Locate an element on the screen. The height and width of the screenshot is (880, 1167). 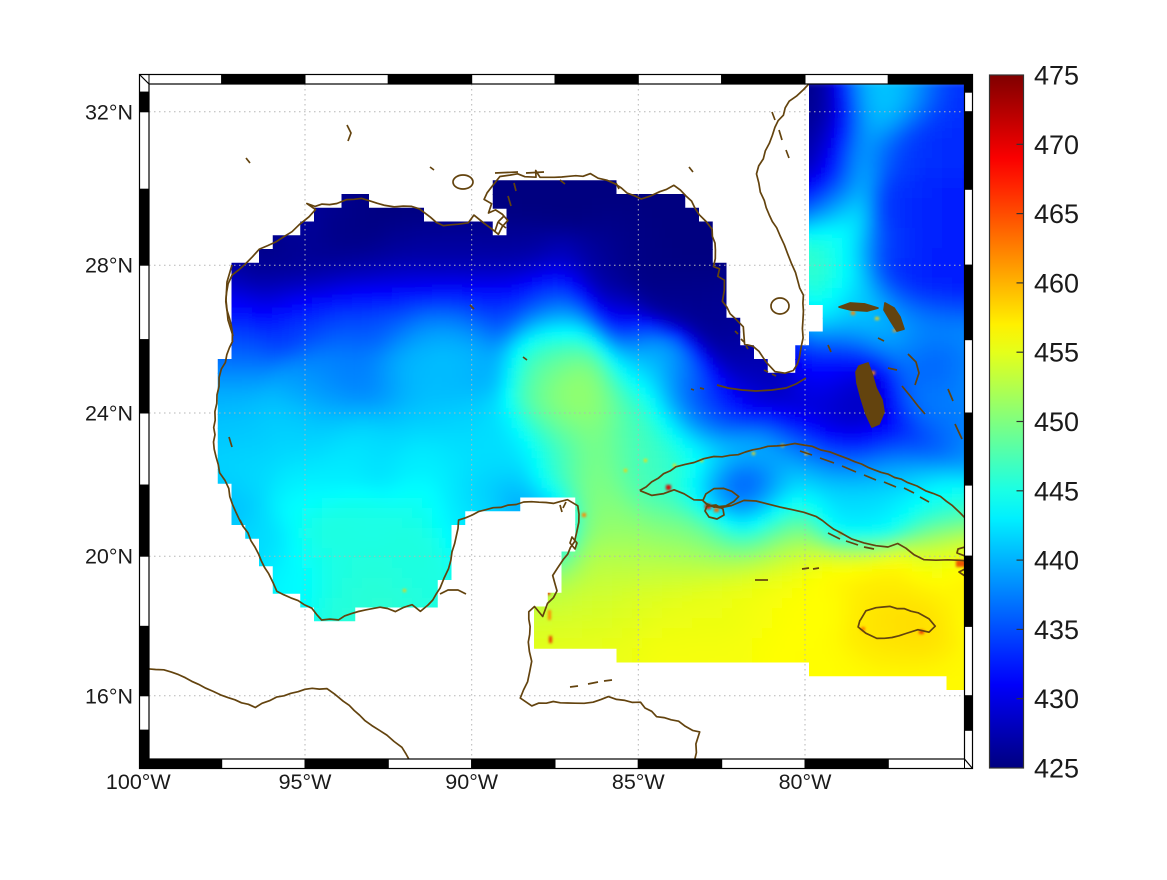
svg-text: 90°W is located at coordinates (472, 782).